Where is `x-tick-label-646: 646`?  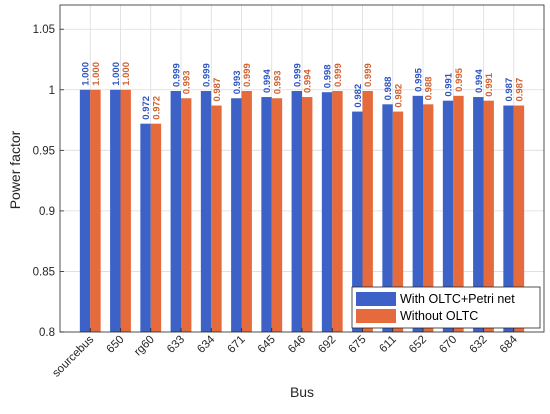
x-tick-label-646: 646 is located at coordinates (297, 345).